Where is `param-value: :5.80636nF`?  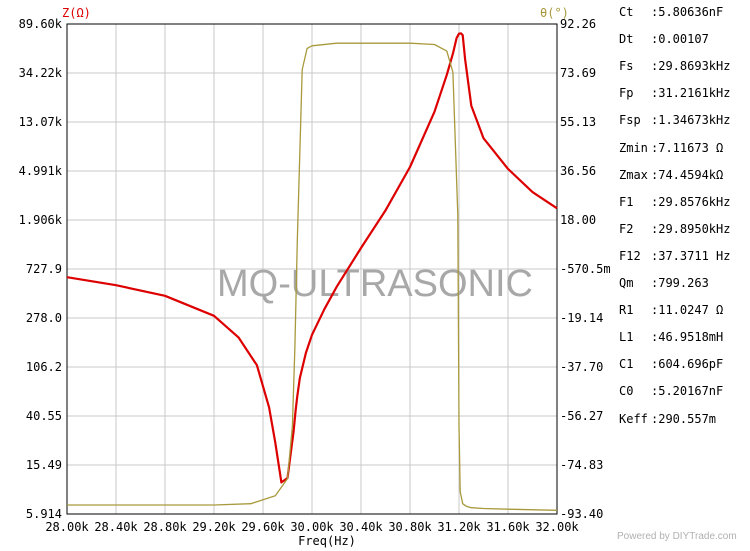
param-value: :5.80636nF is located at coordinates (687, 12).